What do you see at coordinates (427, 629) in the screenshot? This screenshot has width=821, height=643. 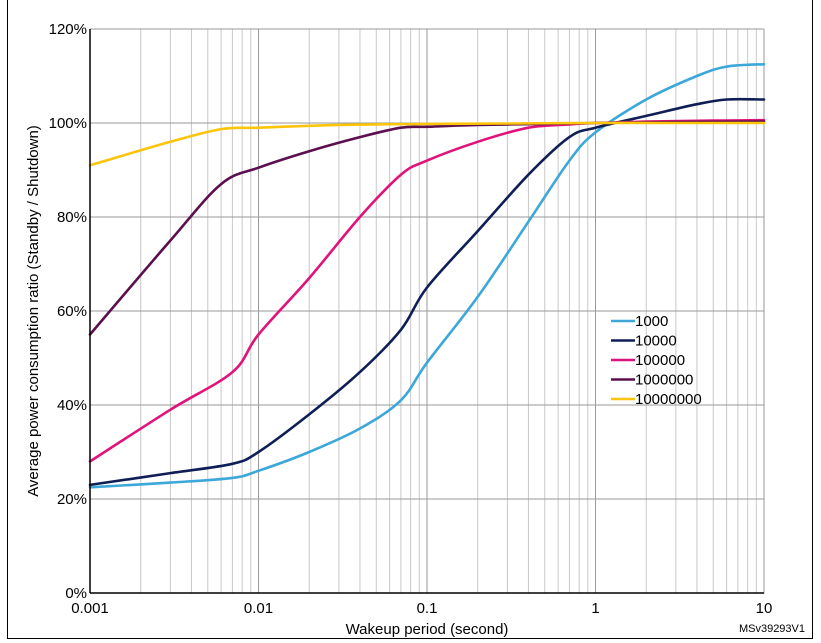 I see `x-axis-label: Wakeup period (second)` at bounding box center [427, 629].